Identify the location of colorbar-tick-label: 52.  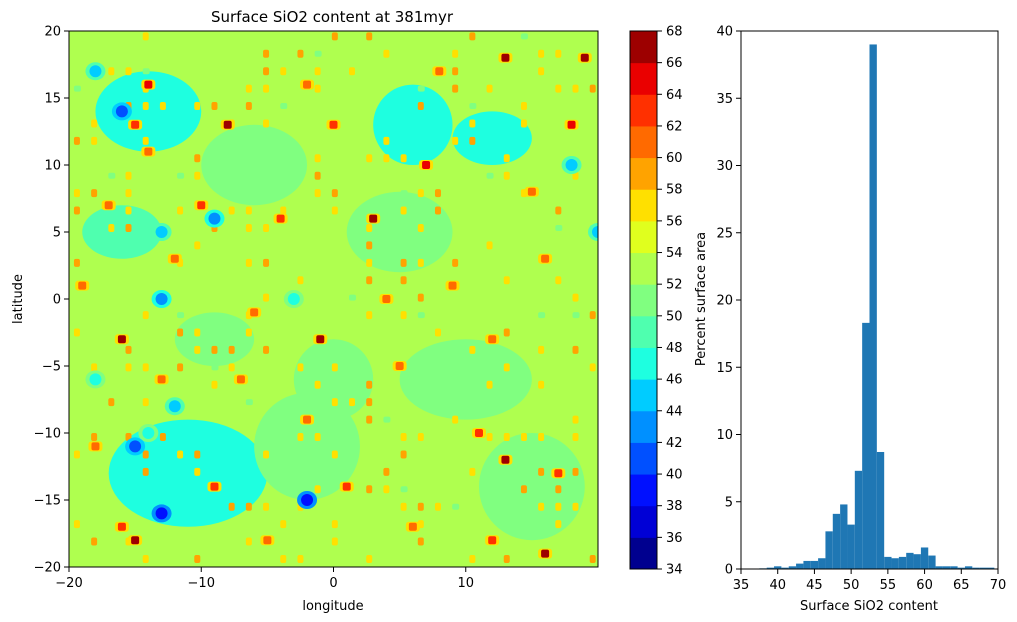
(674, 285).